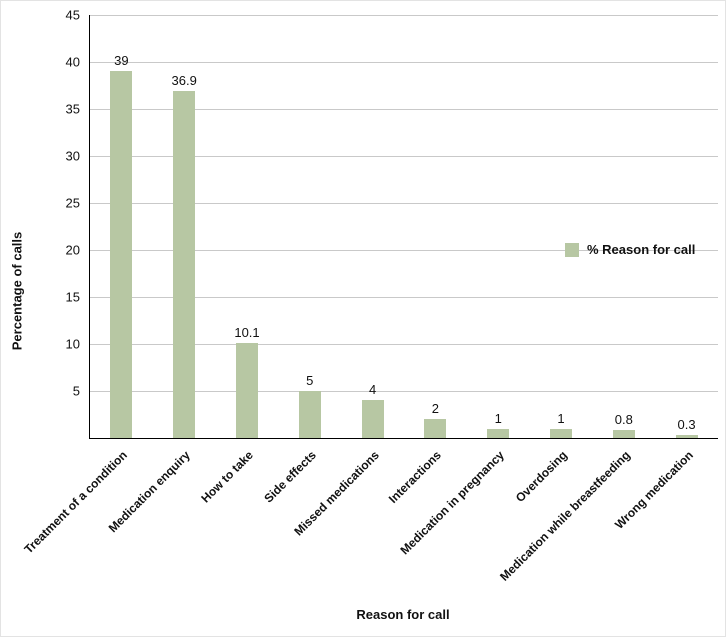  Describe the element at coordinates (72, 297) in the screenshot. I see `y-tick-label: 15` at that location.